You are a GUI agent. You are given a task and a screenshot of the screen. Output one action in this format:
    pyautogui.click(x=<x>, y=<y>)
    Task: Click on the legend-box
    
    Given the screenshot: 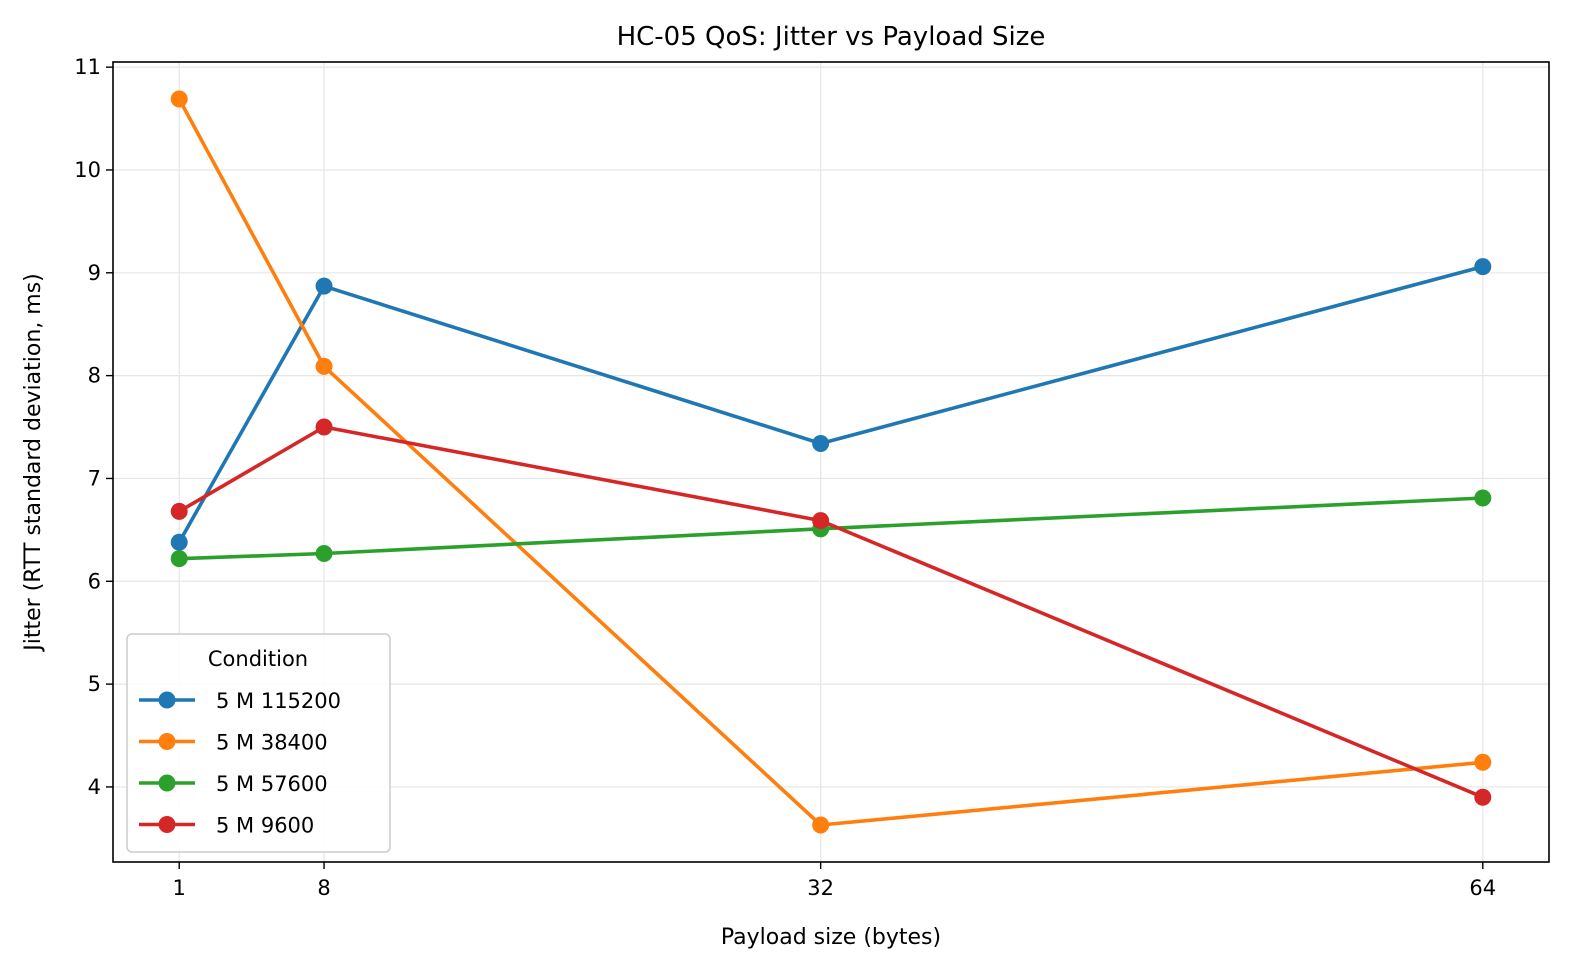 What is the action you would take?
    pyautogui.click(x=258, y=743)
    